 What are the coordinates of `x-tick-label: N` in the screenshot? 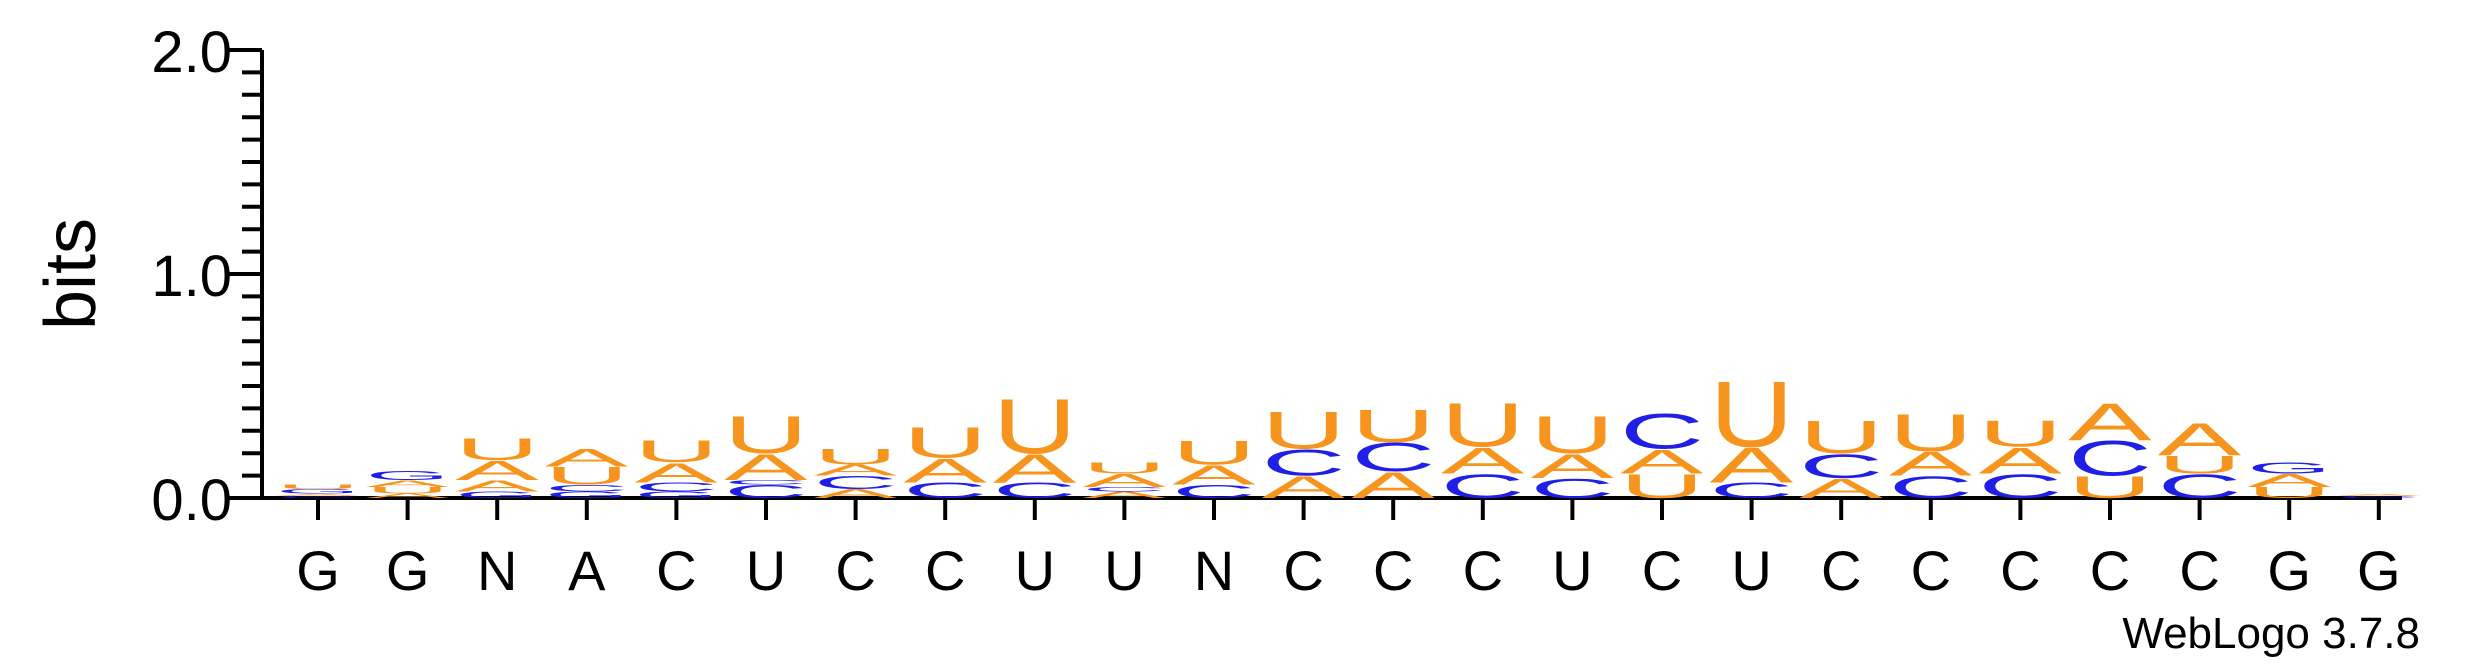 It's located at (1214, 570).